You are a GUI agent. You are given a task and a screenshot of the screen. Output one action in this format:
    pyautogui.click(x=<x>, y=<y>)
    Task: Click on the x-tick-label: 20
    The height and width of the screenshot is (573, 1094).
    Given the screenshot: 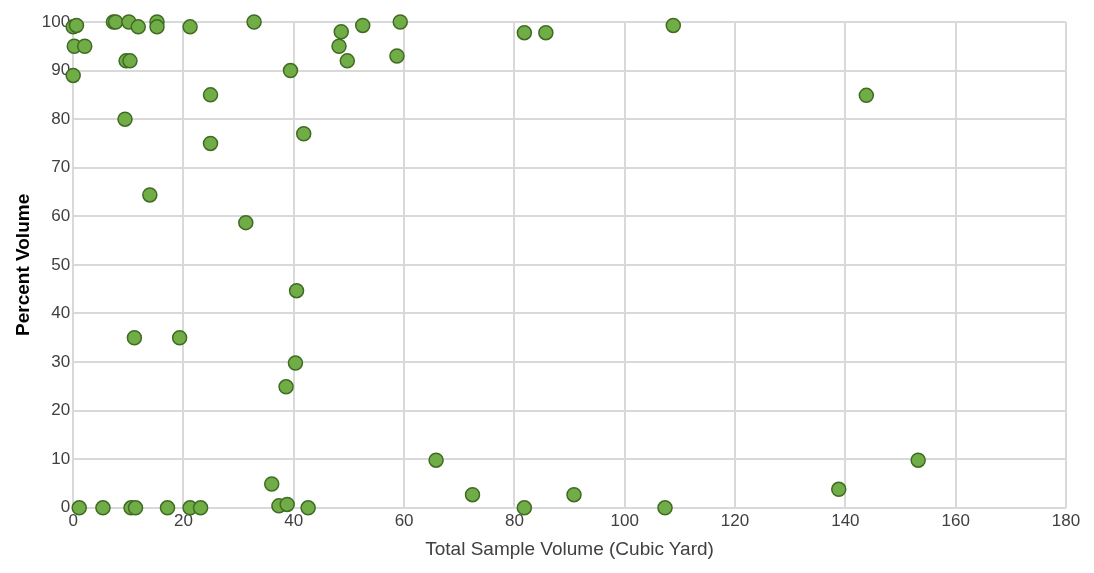 What is the action you would take?
    pyautogui.click(x=183, y=520)
    